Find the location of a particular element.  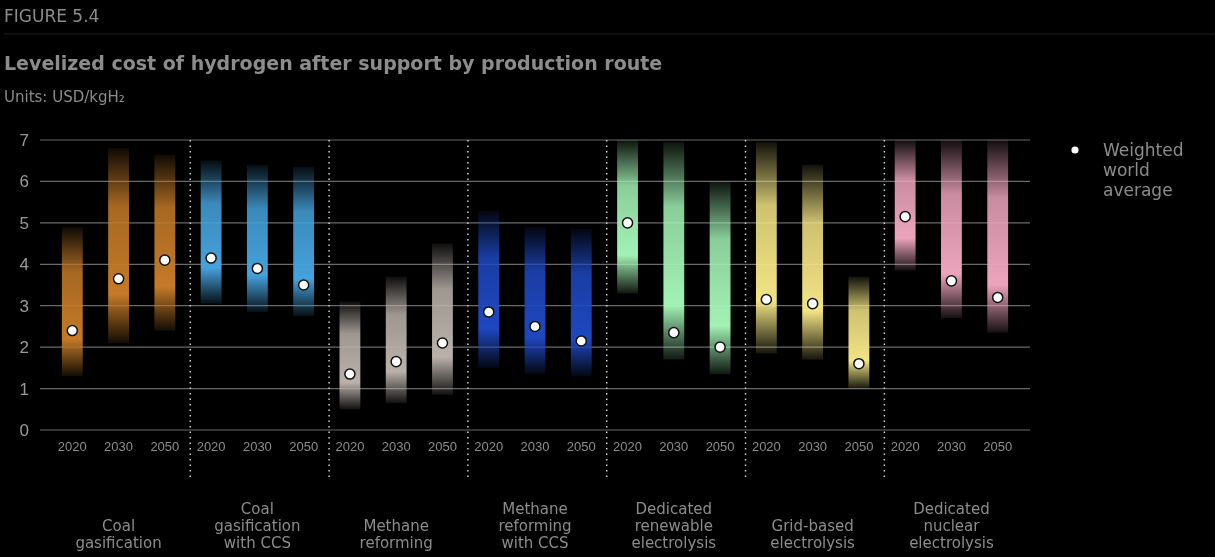

text: Coal gasification with CCS is located at coordinates (257, 526).